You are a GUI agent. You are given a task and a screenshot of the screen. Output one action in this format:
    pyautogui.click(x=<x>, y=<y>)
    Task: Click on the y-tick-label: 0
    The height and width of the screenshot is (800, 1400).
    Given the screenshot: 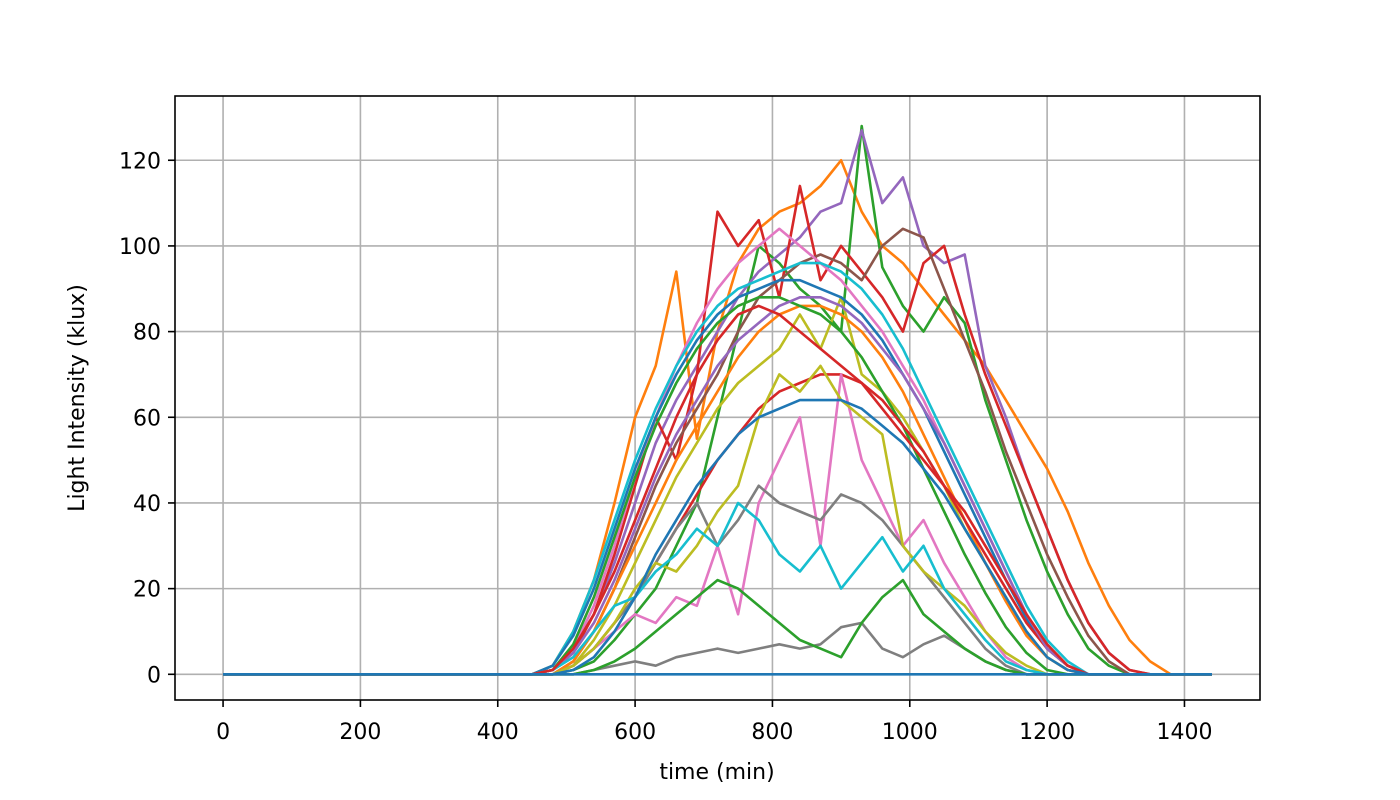 What is the action you would take?
    pyautogui.click(x=154, y=675)
    